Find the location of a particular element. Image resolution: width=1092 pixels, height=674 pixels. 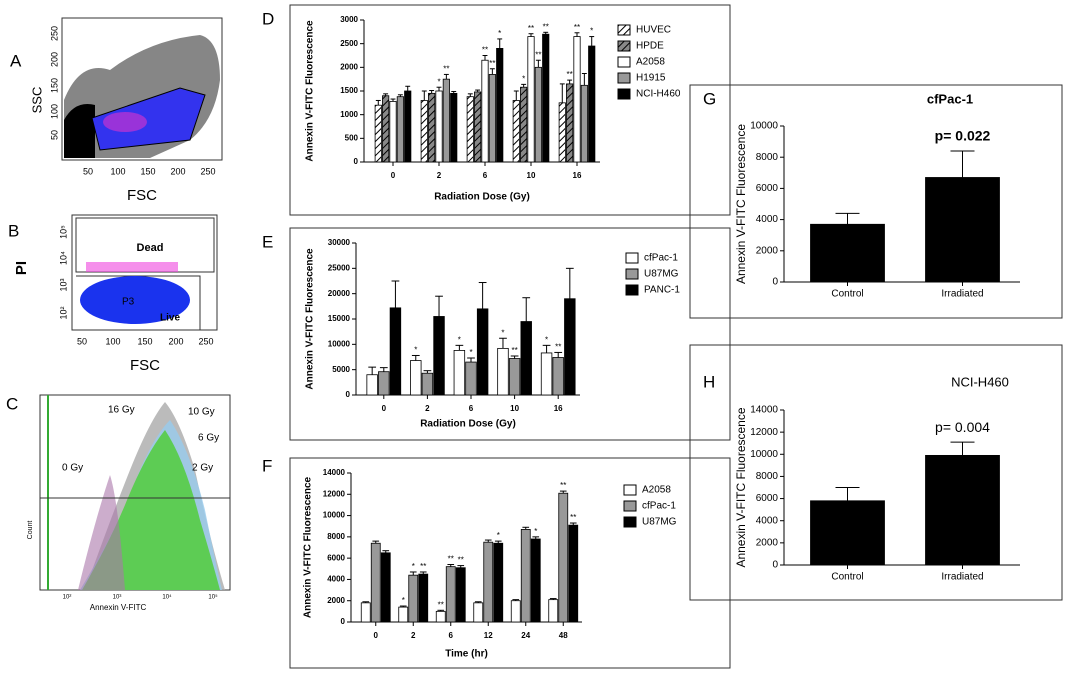

gate-label: P3 is located at coordinates (128, 302).